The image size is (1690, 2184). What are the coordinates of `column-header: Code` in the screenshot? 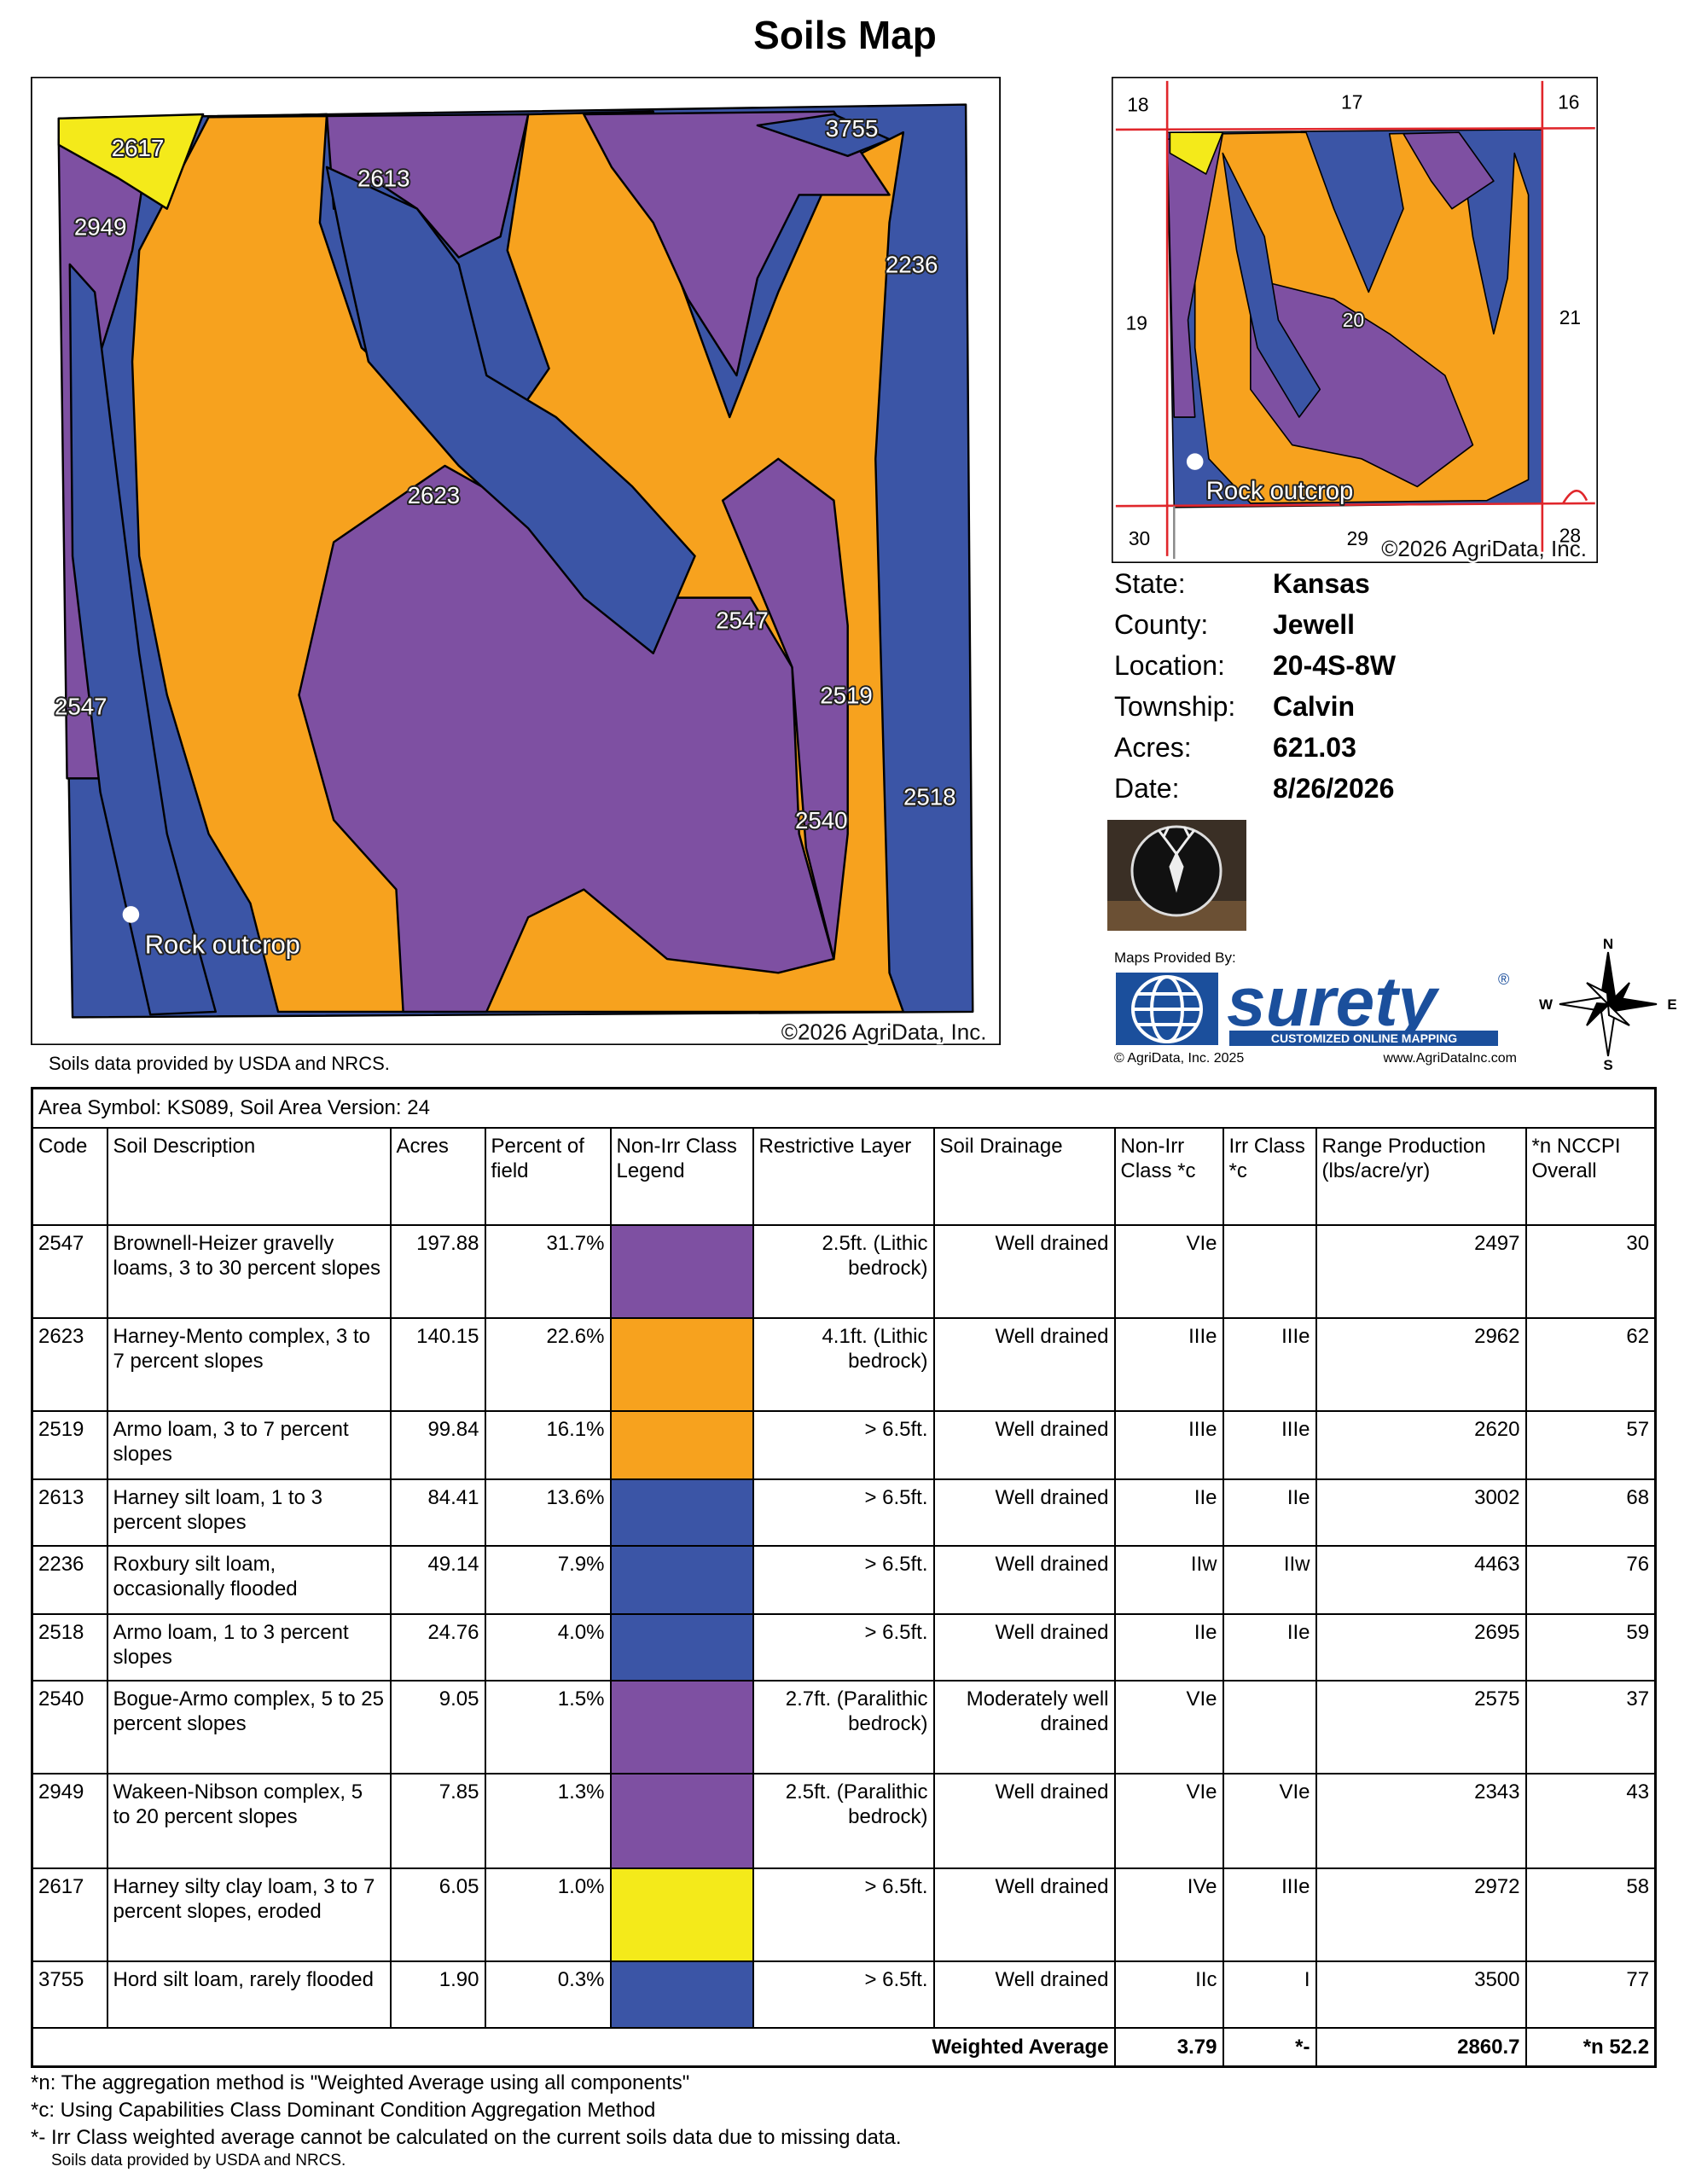 It's located at (69, 1176).